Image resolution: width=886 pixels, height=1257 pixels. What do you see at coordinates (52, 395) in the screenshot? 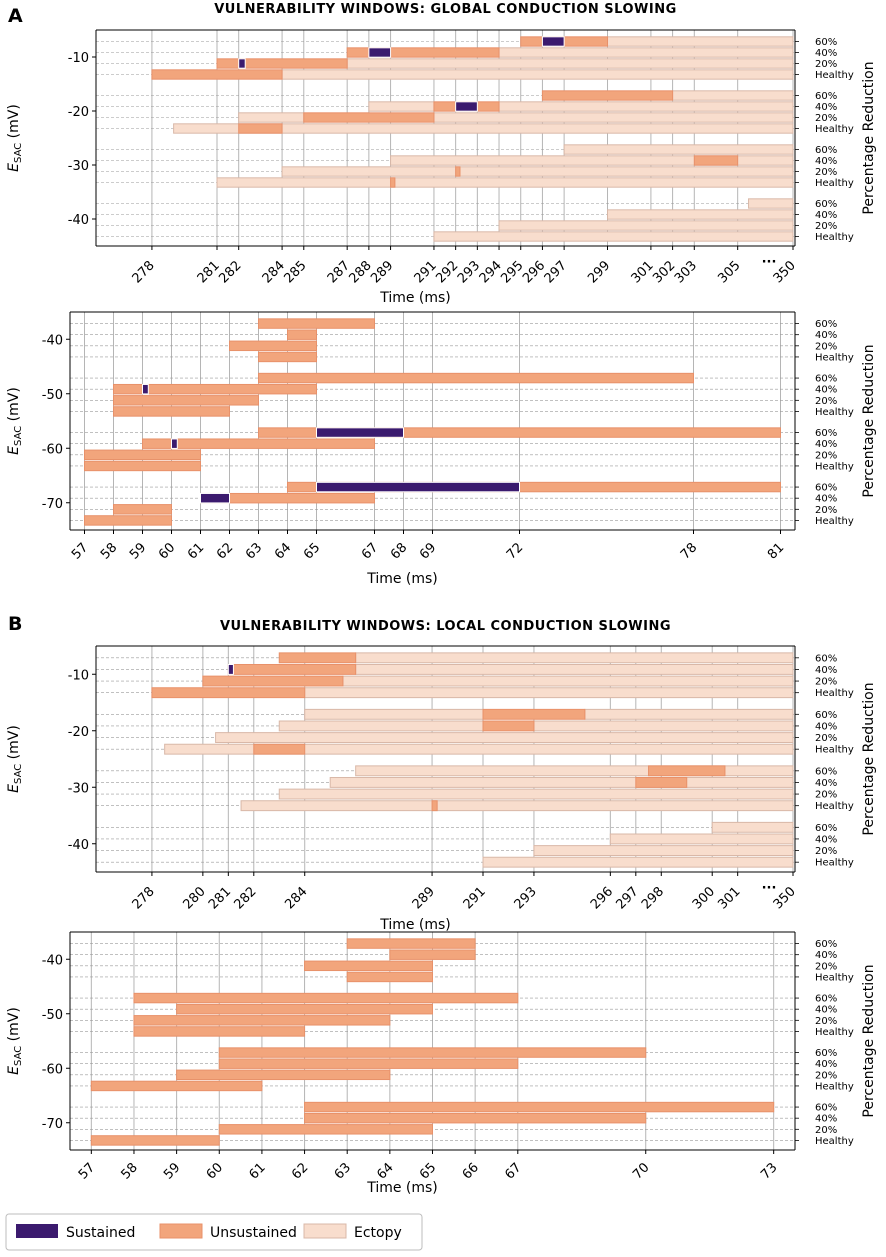
I see `y-tick-label: -50` at bounding box center [52, 395].